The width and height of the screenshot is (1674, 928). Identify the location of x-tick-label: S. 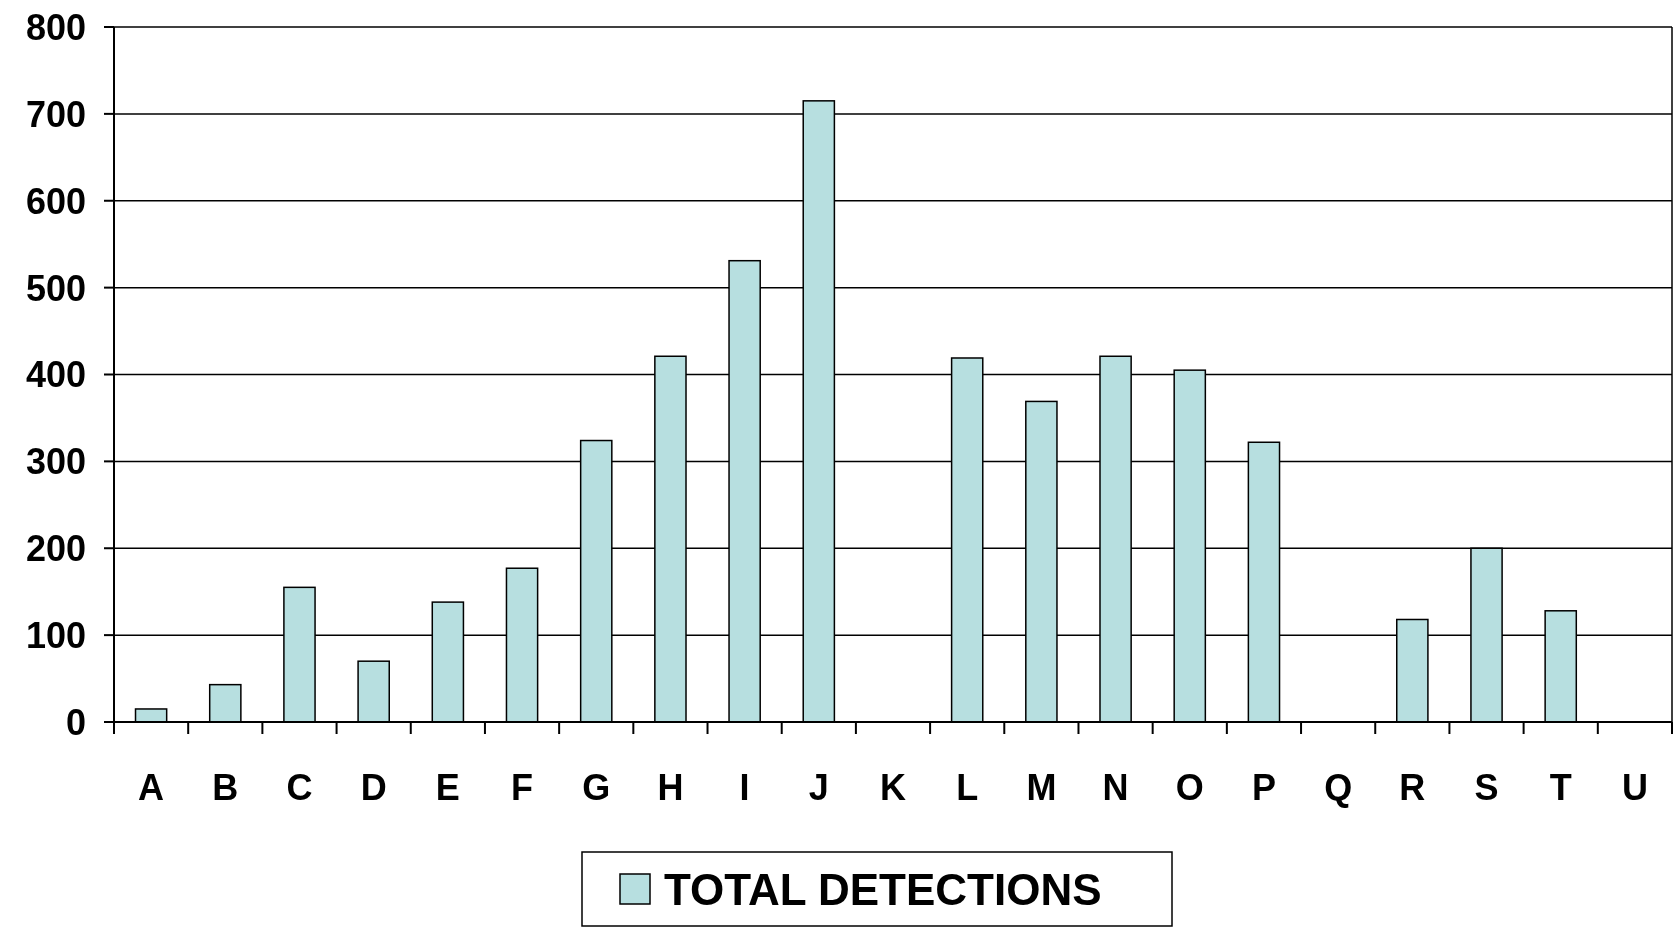
(1486, 787).